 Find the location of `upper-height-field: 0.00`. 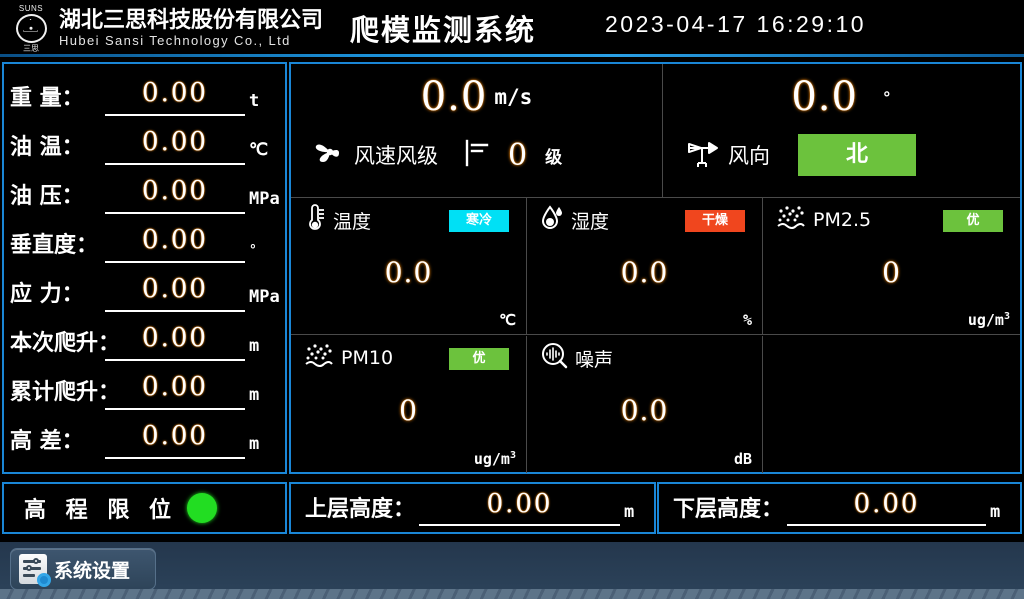

upper-height-field: 0.00 is located at coordinates (519, 507).